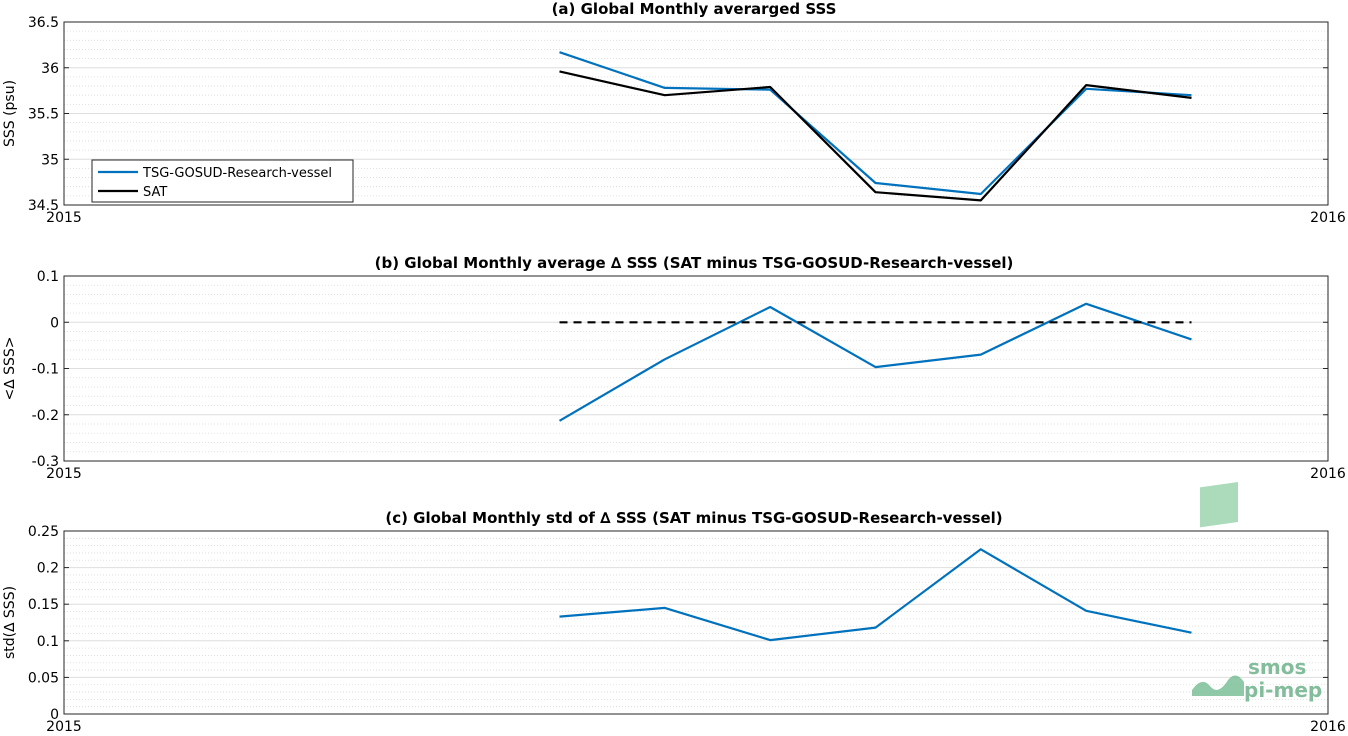  What do you see at coordinates (50, 69) in the screenshot?
I see `y-tick-label: 36` at bounding box center [50, 69].